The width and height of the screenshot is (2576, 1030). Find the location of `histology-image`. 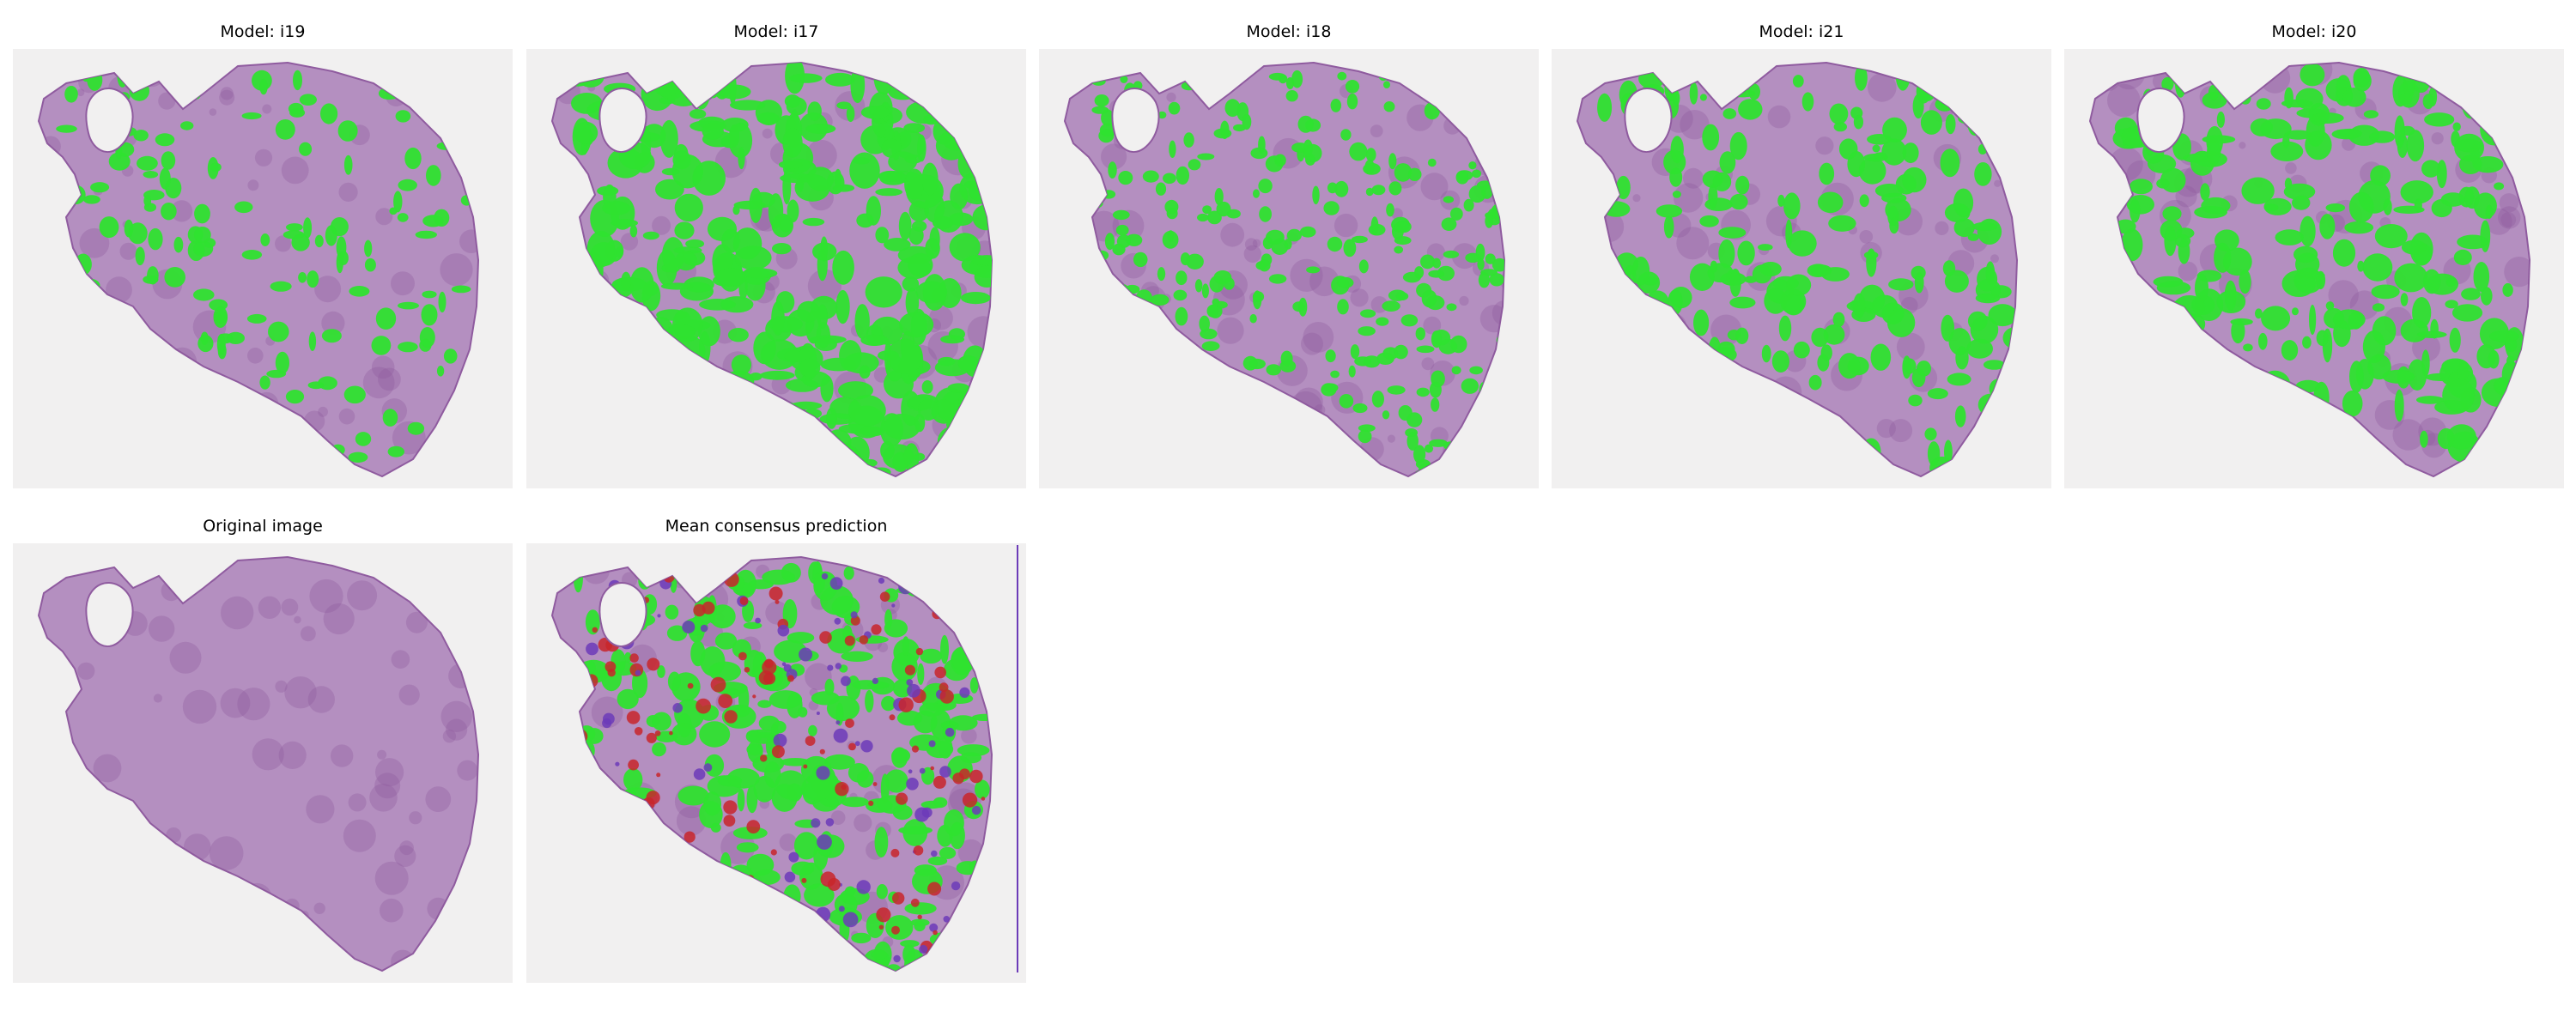

histology-image is located at coordinates (263, 763).